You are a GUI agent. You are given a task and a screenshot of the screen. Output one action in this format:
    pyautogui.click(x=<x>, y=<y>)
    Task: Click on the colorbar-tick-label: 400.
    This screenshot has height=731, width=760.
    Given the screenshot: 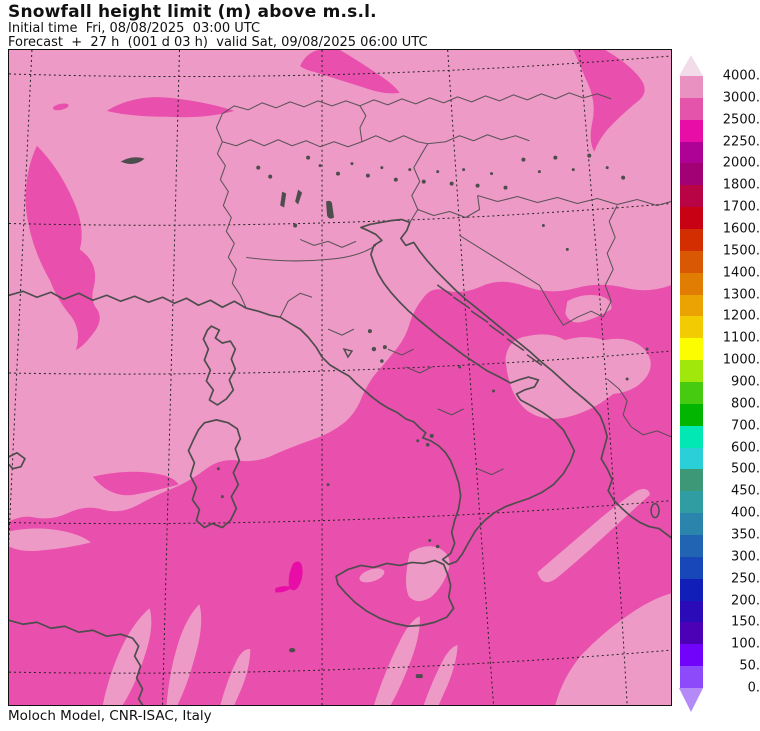 What is the action you would take?
    pyautogui.click(x=745, y=513)
    